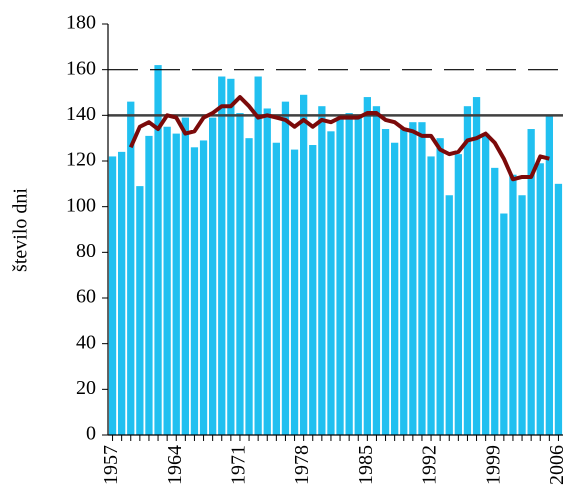 The width and height of the screenshot is (566, 504). Describe the element at coordinates (86, 342) in the screenshot. I see `y-tick-label: 40` at that location.